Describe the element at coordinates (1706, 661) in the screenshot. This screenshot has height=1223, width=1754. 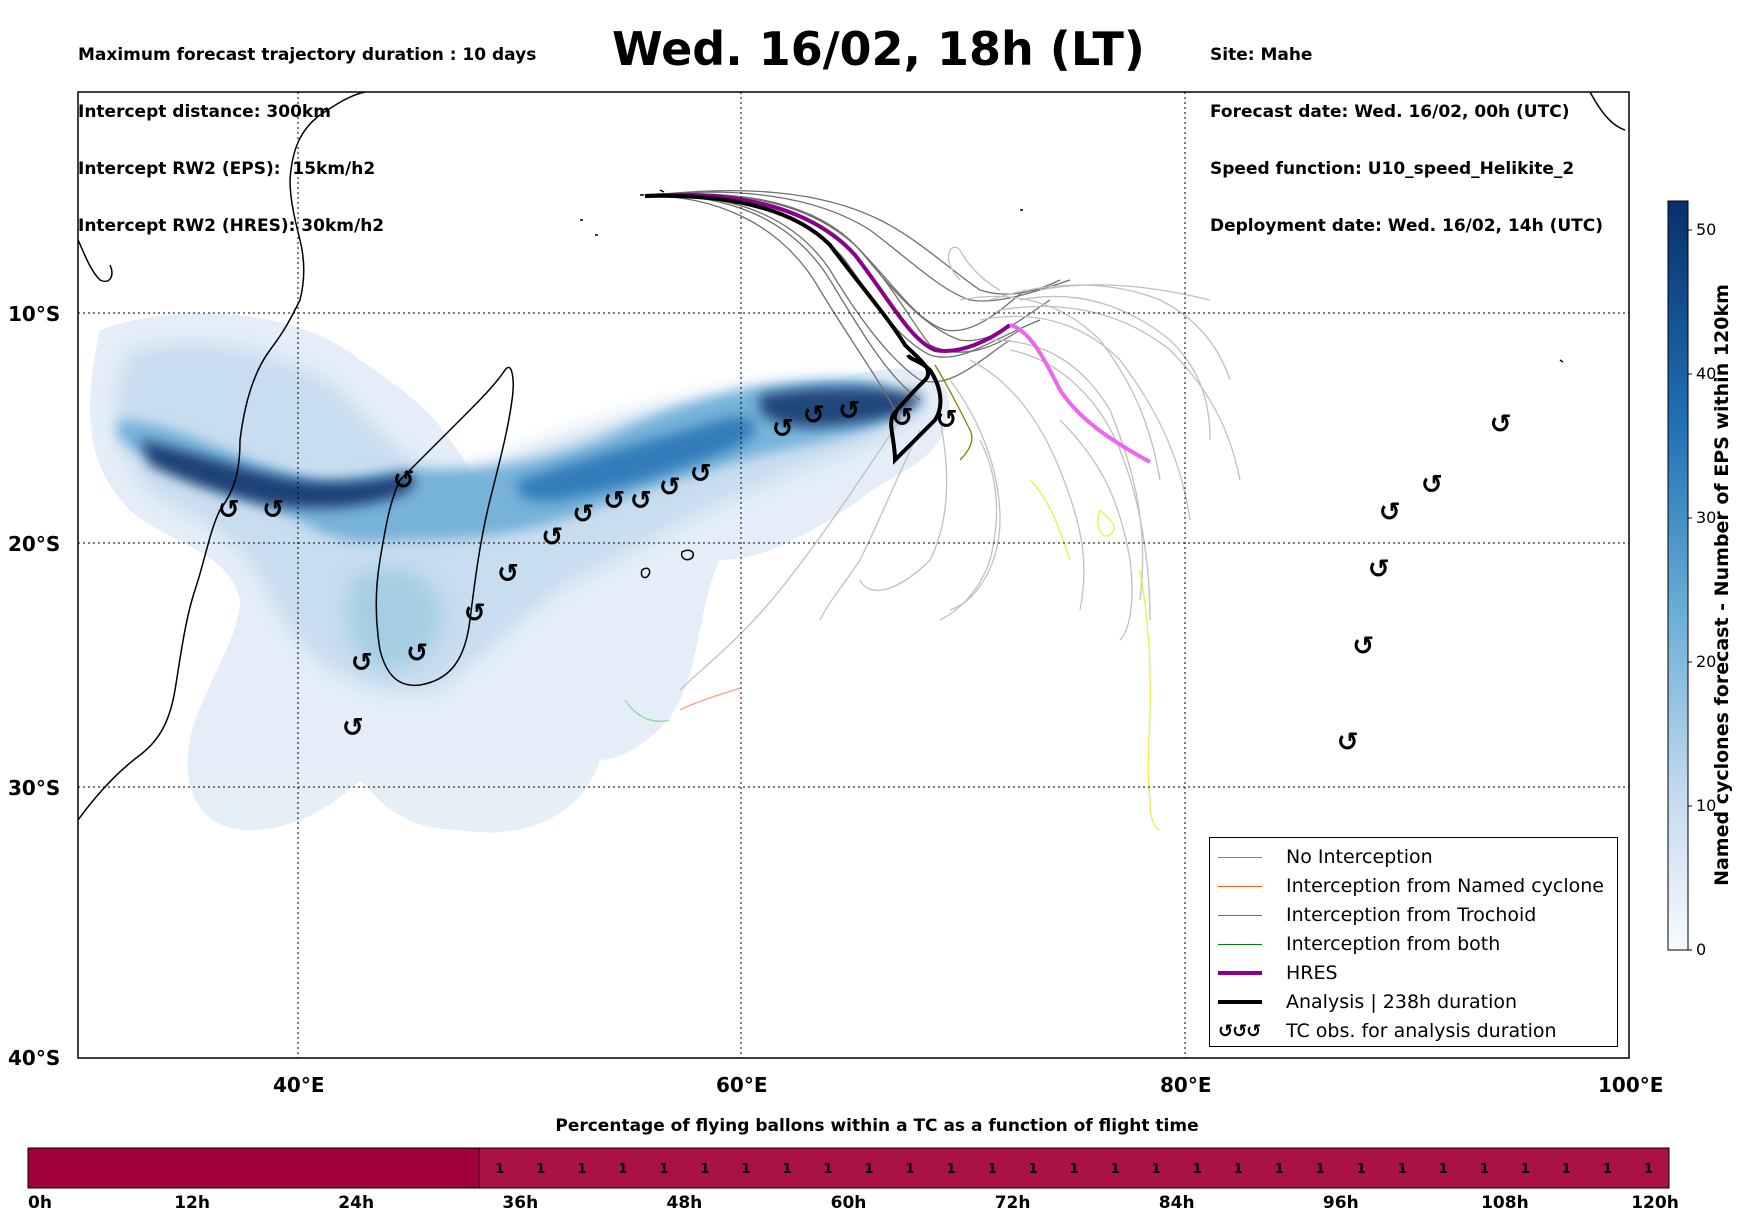
I see `colorbar-tick-label: 20` at that location.